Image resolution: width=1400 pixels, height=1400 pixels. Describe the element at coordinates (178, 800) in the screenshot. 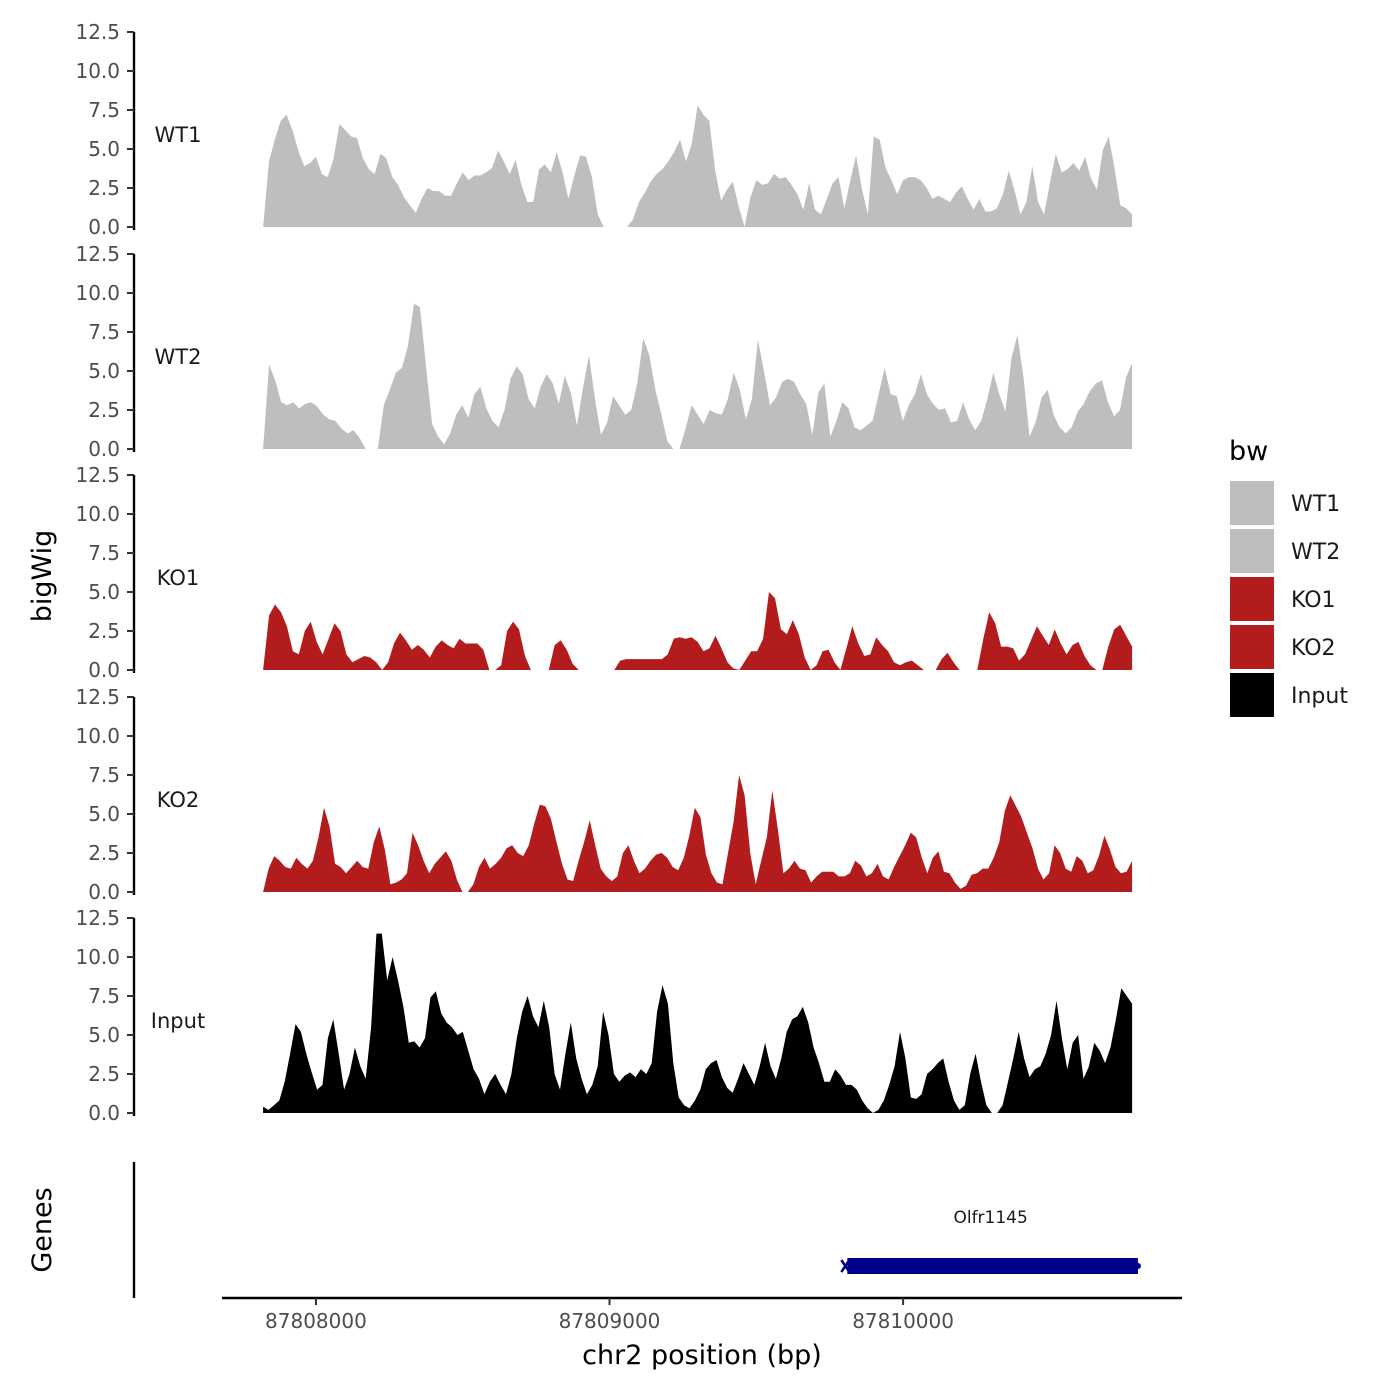

I see `track-label: KO2` at that location.